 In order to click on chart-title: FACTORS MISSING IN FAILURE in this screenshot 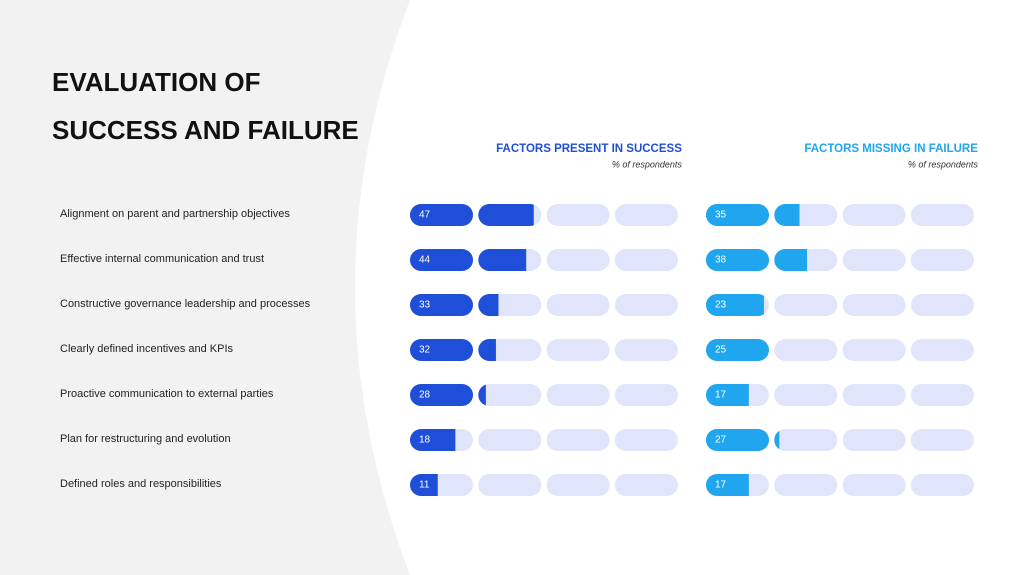, I will do `click(891, 149)`.